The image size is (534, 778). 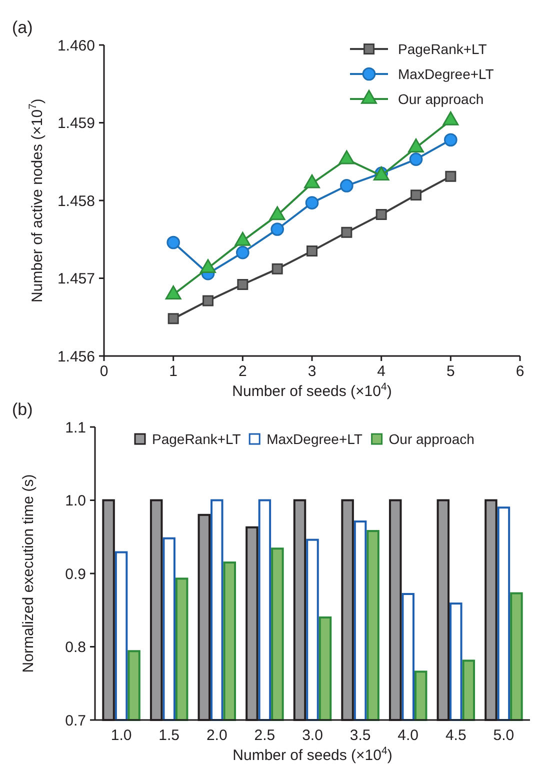 What do you see at coordinates (75, 721) in the screenshot?
I see `y-tick-label: 0.7` at bounding box center [75, 721].